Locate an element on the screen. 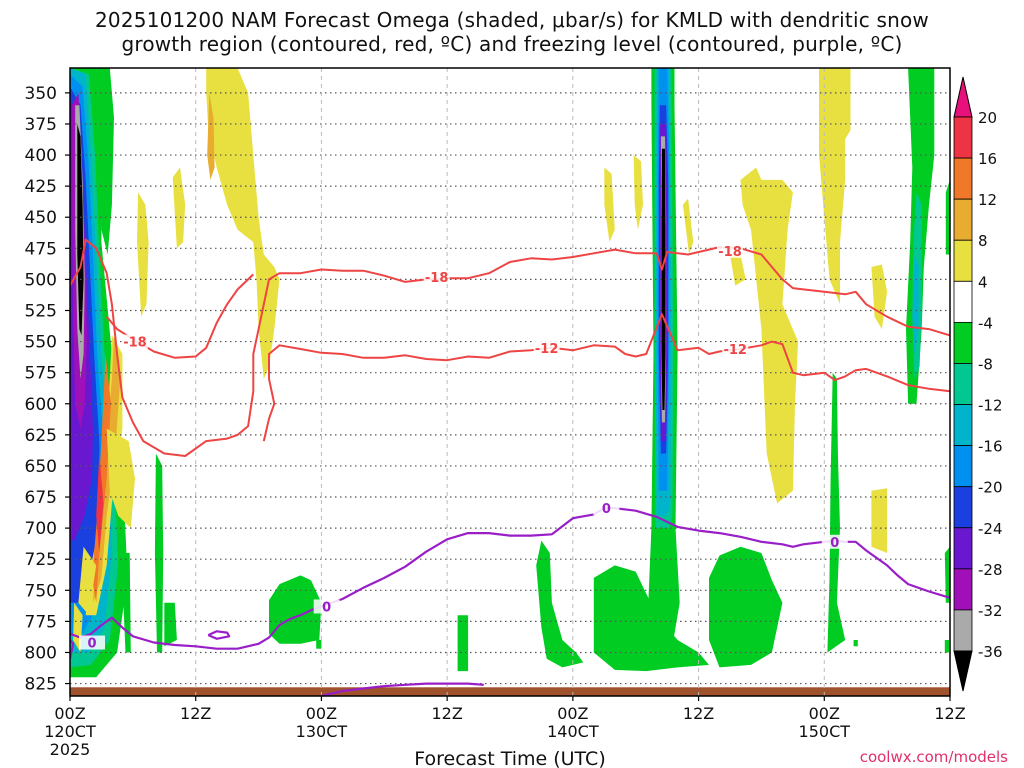  colorbar-label: -36 is located at coordinates (990, 652).